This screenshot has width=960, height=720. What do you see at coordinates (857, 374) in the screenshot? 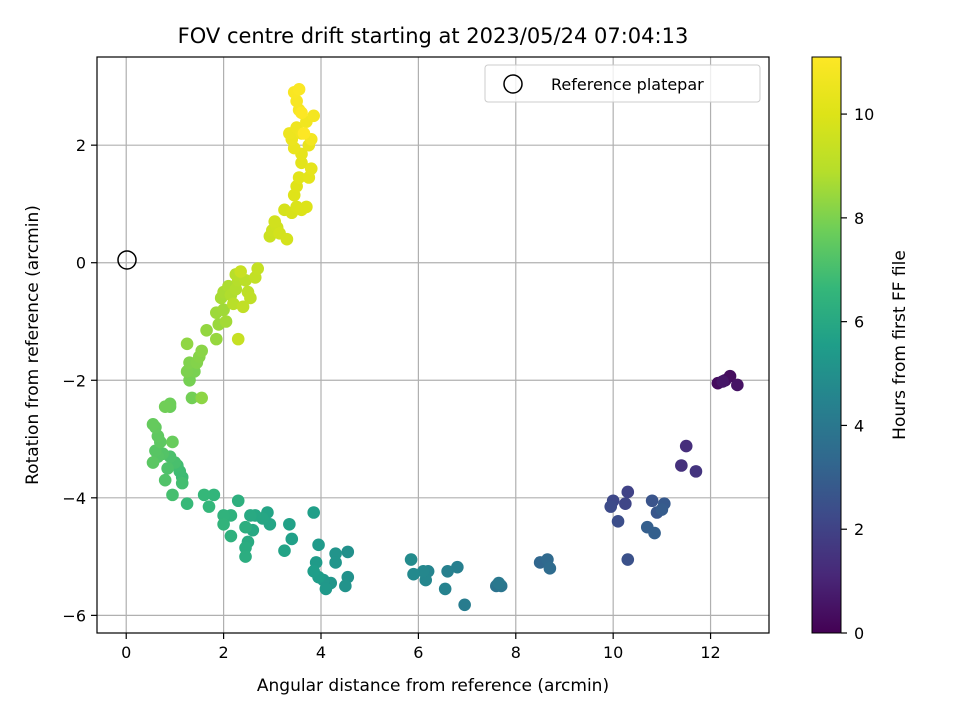
I see `colorbar-ticks: 0 2 4 6 8 10` at bounding box center [857, 374].